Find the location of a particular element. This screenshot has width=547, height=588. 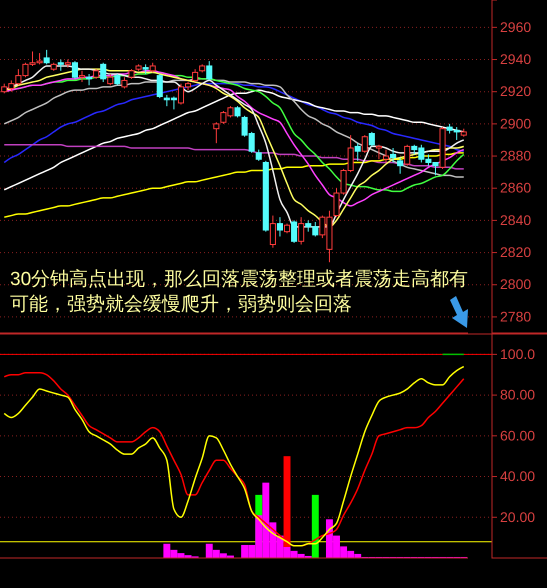

y-tick-label: 80.00 is located at coordinates (518, 394).